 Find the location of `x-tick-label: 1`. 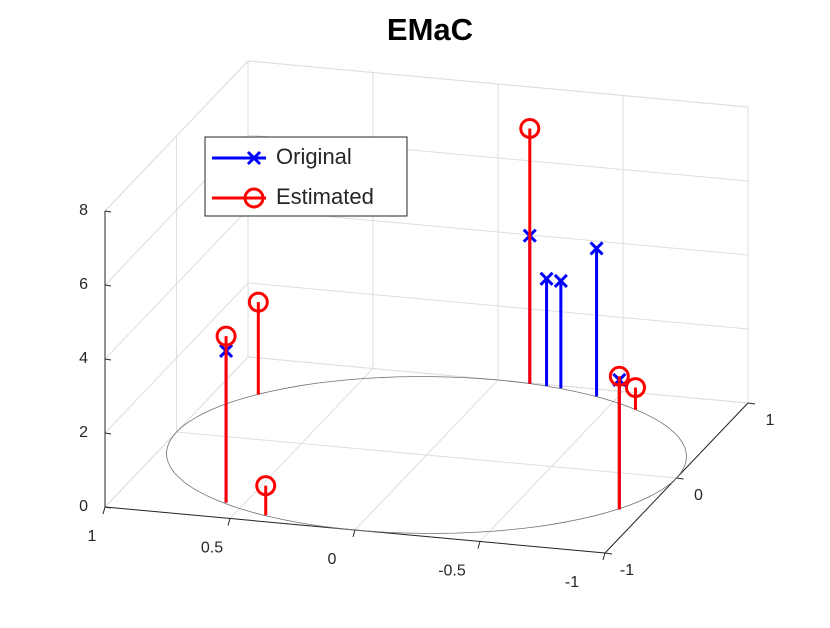

x-tick-label: 1 is located at coordinates (92, 536).